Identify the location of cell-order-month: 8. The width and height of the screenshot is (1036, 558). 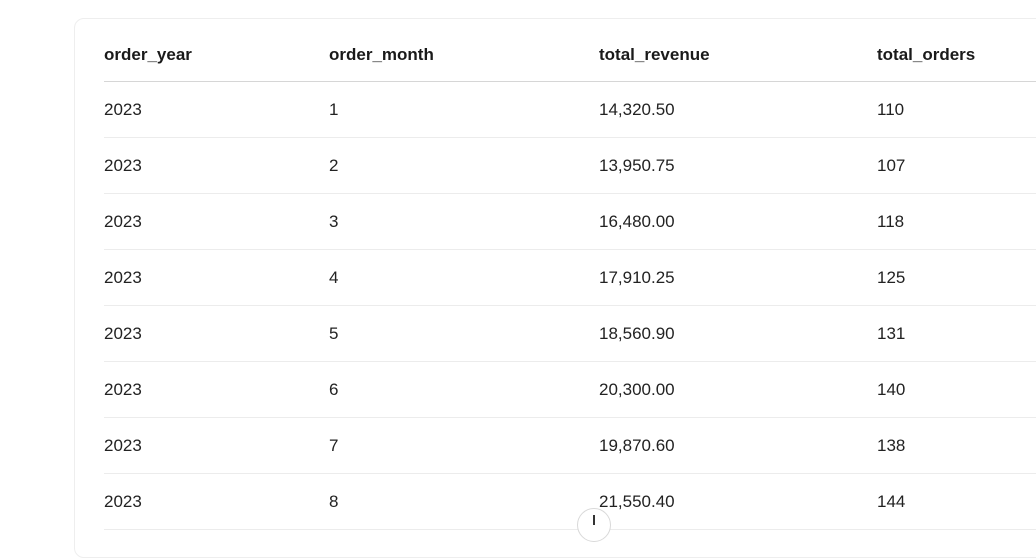
(464, 501).